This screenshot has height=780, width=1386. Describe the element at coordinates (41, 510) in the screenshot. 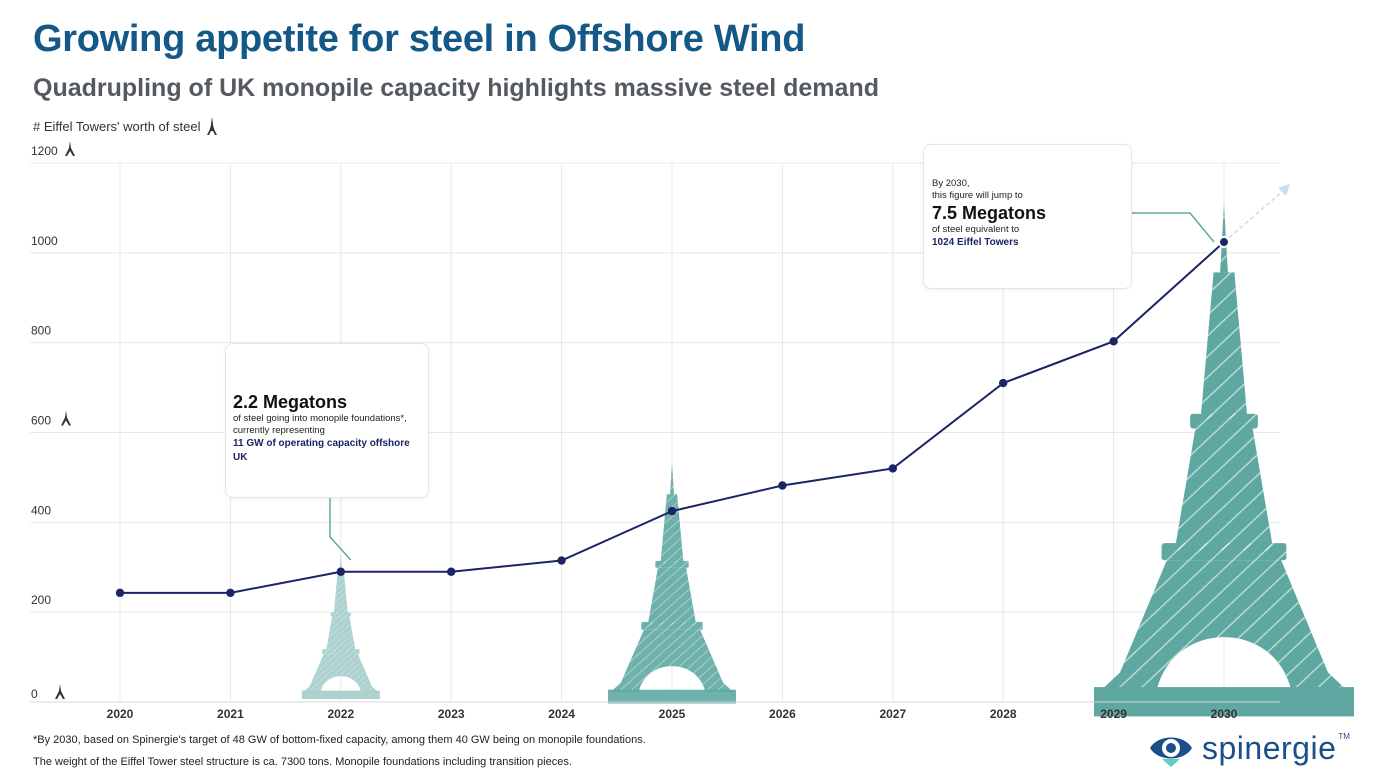

I see `y-tick-label-400: 400` at that location.